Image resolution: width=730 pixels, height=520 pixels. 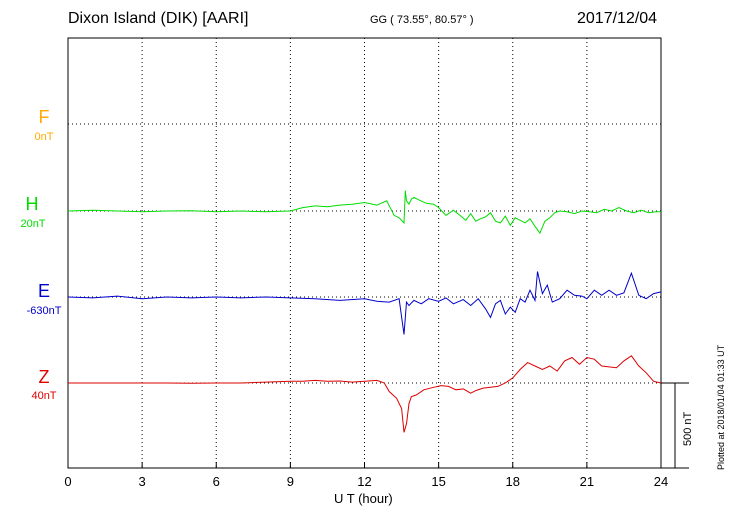 I want to click on date-label: 2017/12/04, so click(x=617, y=18).